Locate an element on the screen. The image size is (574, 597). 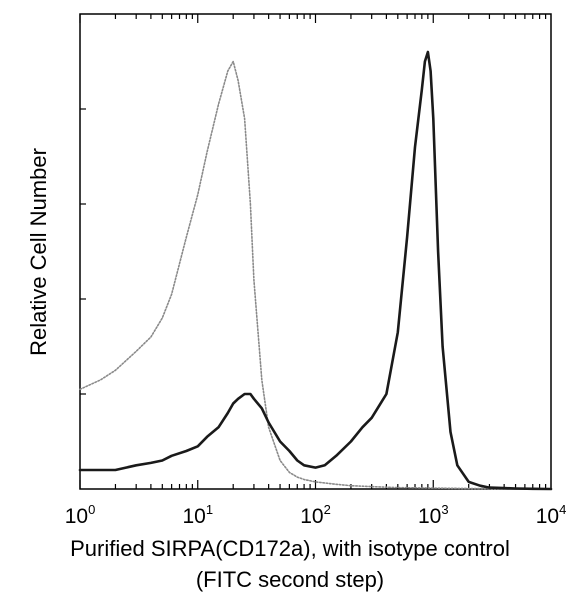
x-tick-label: 10⁴ is located at coordinates (551, 515).